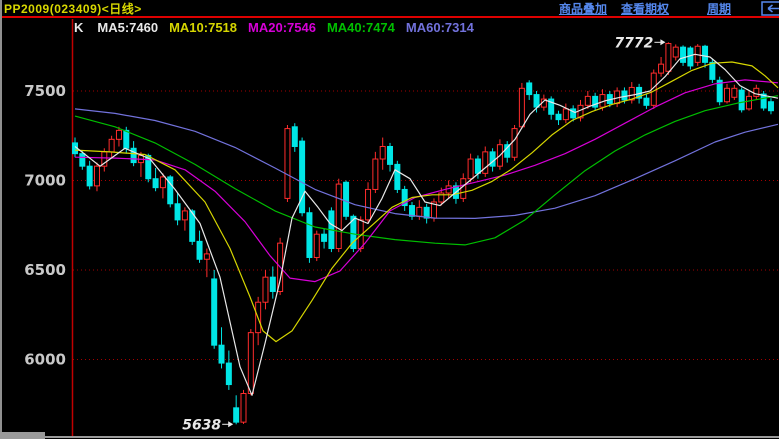 The height and width of the screenshot is (439, 779). Describe the element at coordinates (360, 27) in the screenshot. I see `legend-ma40: MA40:7474` at that location.